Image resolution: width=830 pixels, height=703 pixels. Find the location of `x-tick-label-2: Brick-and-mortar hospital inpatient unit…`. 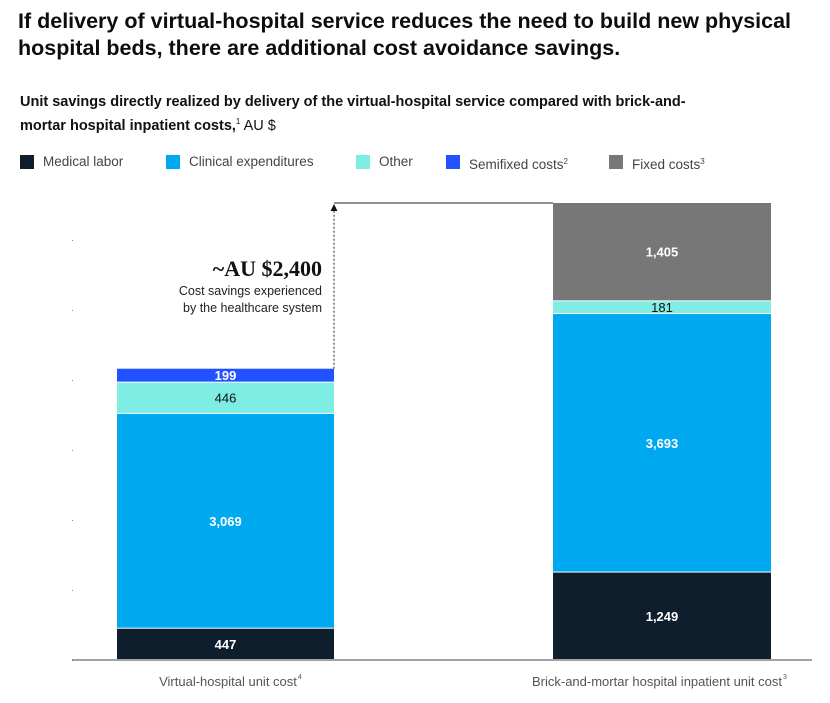

x-tick-label-2: Brick-and-mortar hospital inpatient unit… is located at coordinates (657, 681).